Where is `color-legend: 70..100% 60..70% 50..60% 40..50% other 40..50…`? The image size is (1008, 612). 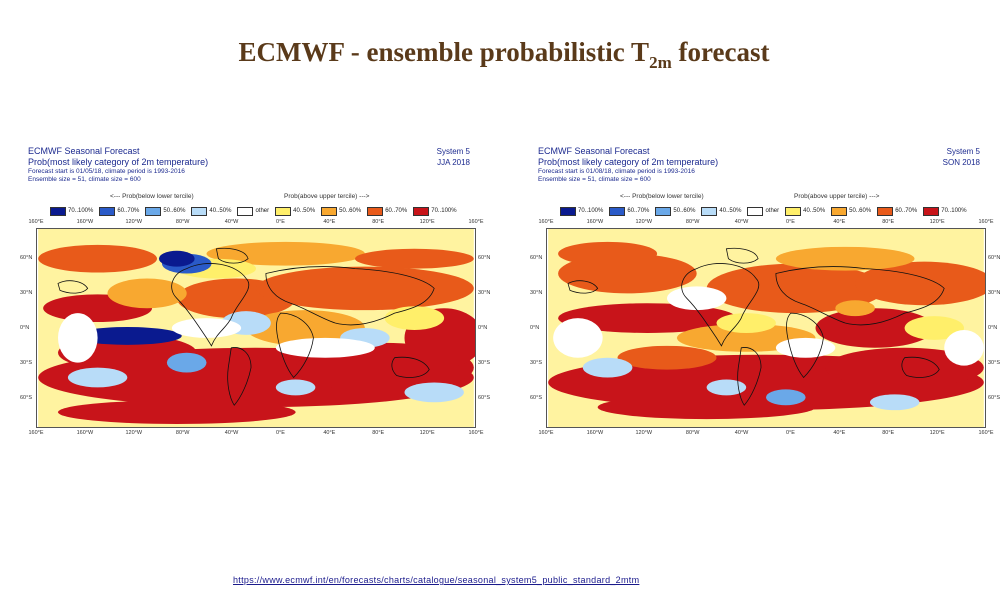
color-legend: 70..100% 60..70% 50..60% 40..50% other 40..50… is located at coordinates (766, 211).